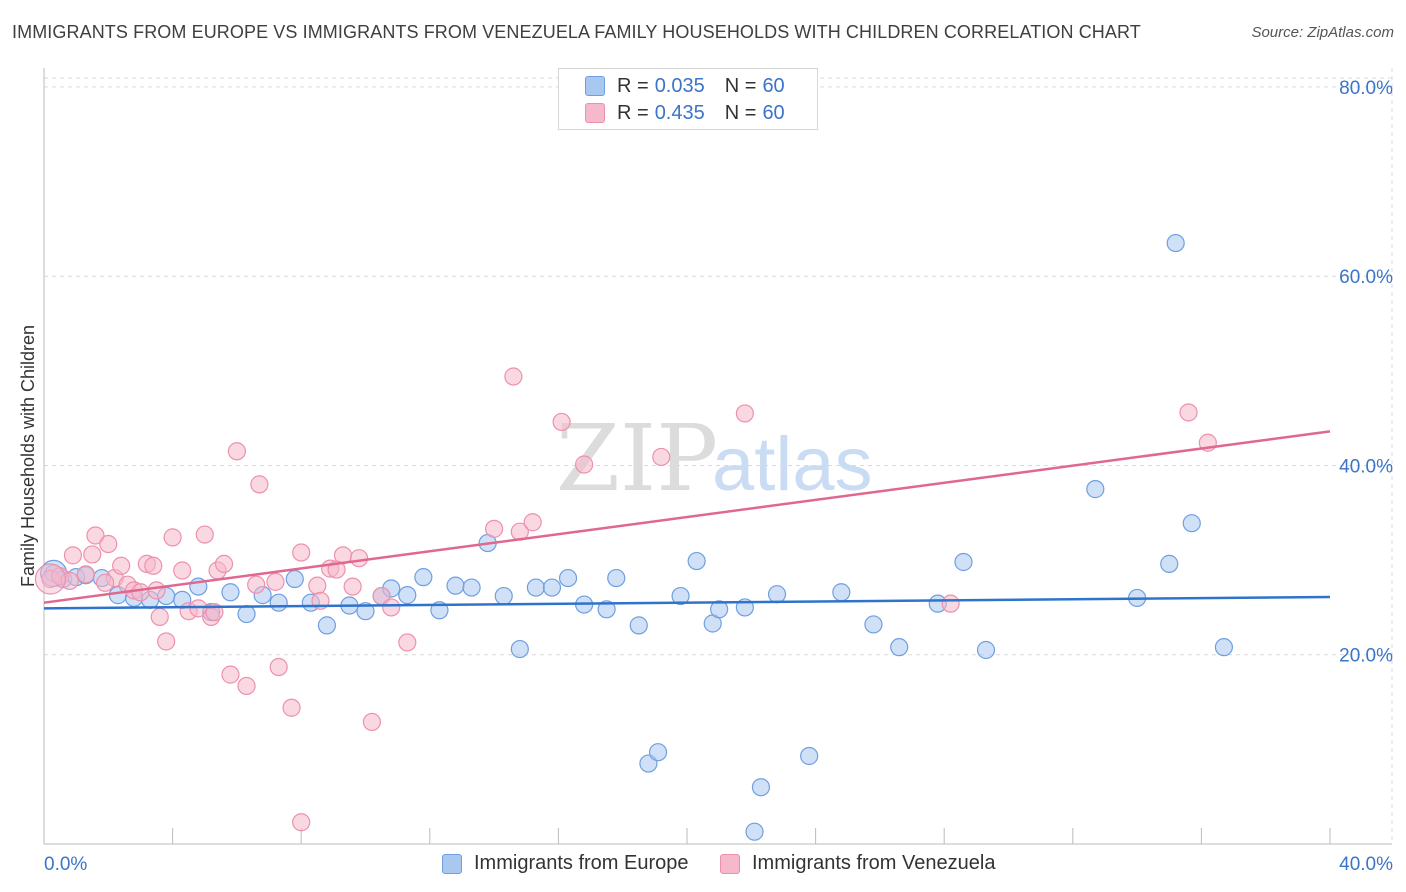 This screenshot has width=1406, height=892. What do you see at coordinates (28, 456) in the screenshot?
I see `y-axis-label: Family Households with Children` at bounding box center [28, 456].